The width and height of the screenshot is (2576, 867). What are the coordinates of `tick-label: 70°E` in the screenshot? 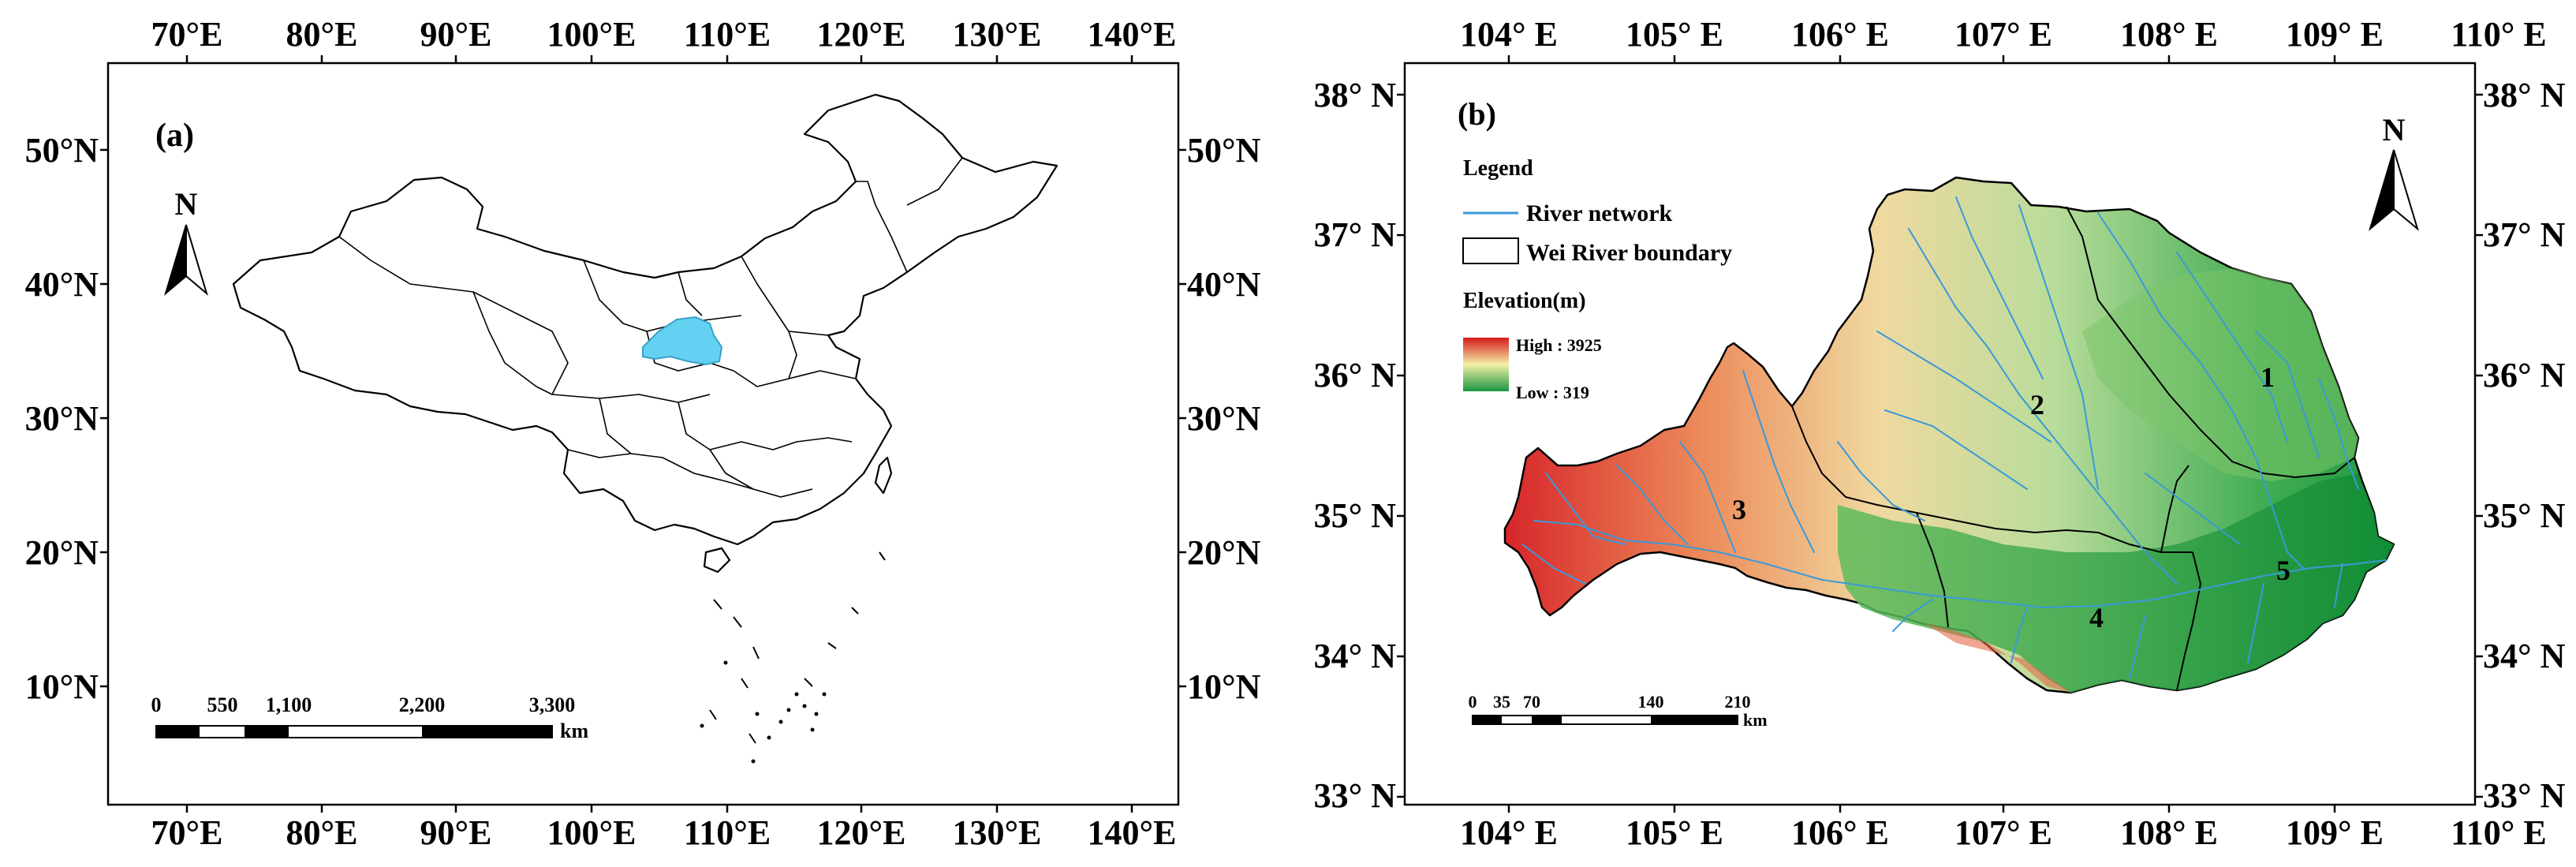 It's located at (187, 34).